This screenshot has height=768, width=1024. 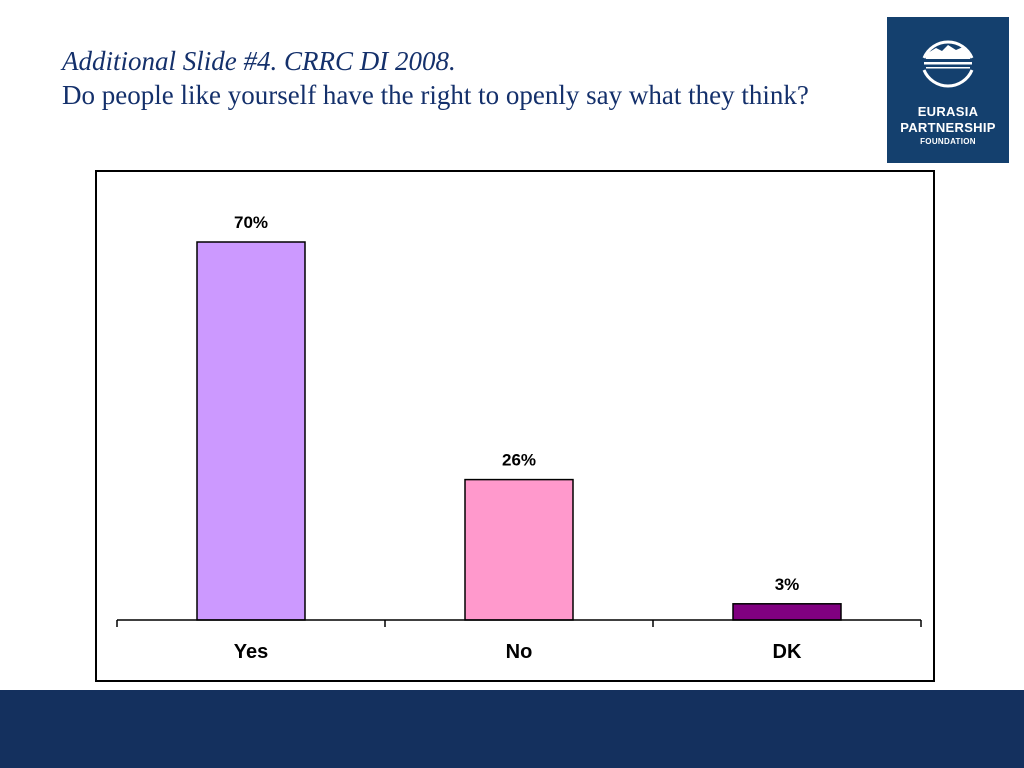 What do you see at coordinates (948, 64) in the screenshot?
I see `globe-landscape-icon` at bounding box center [948, 64].